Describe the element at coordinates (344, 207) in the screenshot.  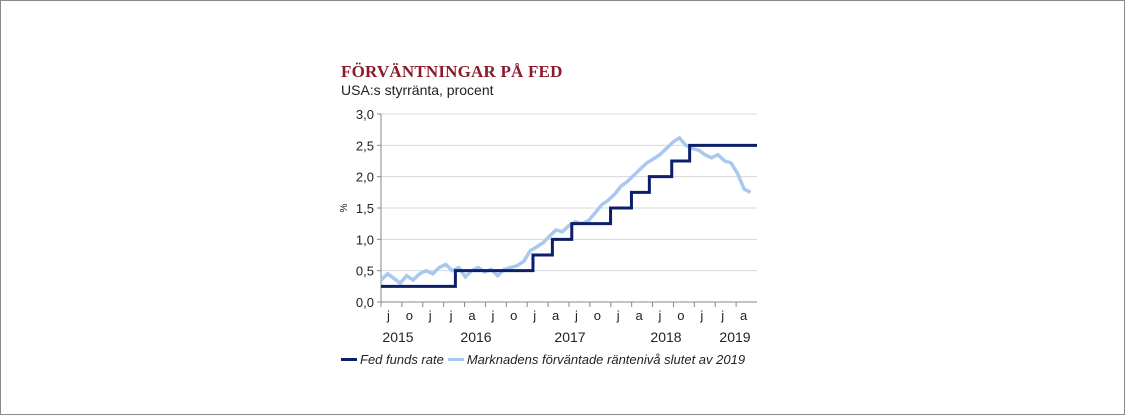
I see `y-axis-label: %` at that location.